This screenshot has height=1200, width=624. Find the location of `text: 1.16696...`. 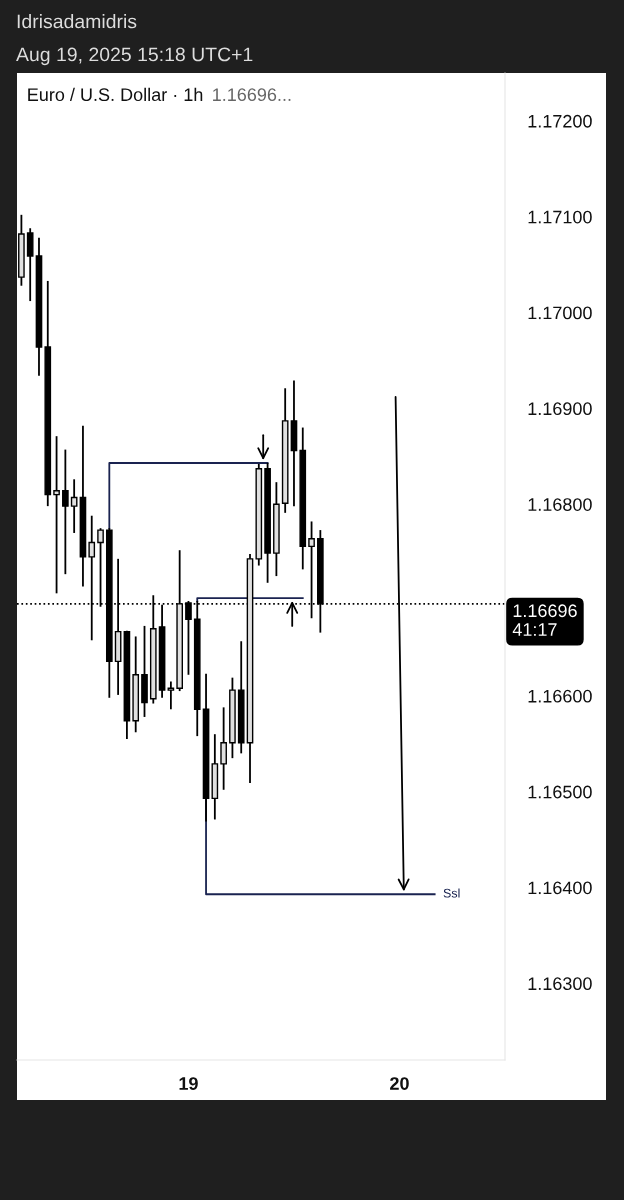

text: 1.16696... is located at coordinates (252, 95).